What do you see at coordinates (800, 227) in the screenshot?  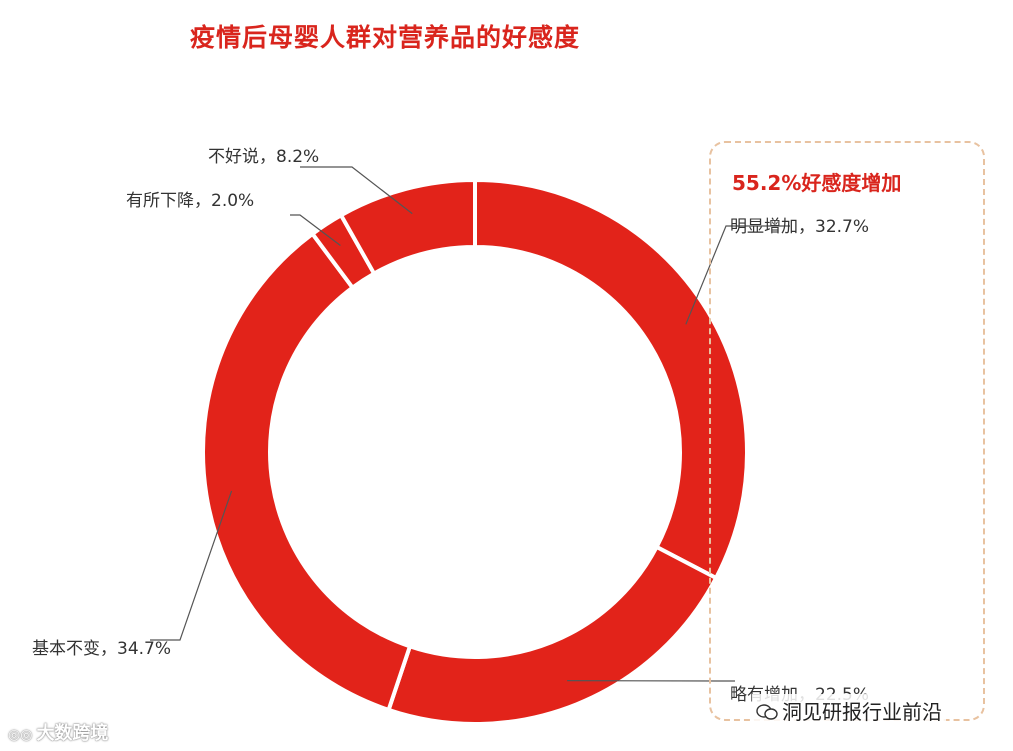 I see `label-significant-increase: 明显增加，32.7%` at bounding box center [800, 227].